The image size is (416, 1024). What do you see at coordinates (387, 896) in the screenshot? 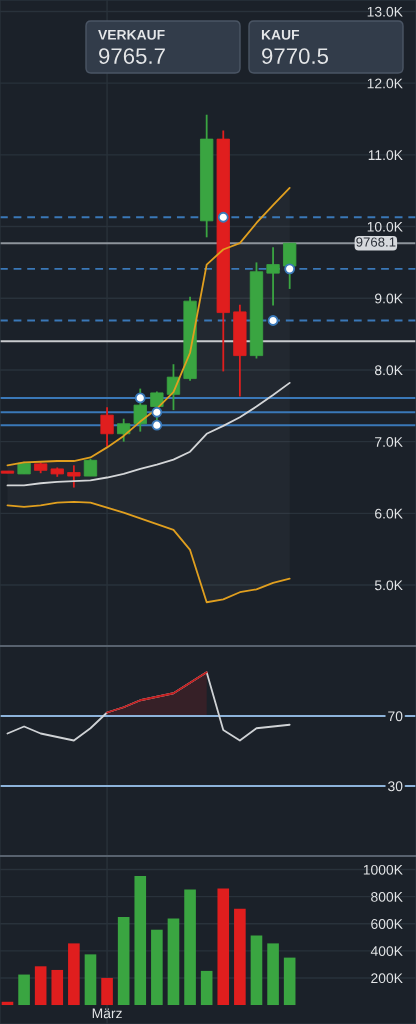
I see `y-tick-label: 800K` at bounding box center [387, 896].